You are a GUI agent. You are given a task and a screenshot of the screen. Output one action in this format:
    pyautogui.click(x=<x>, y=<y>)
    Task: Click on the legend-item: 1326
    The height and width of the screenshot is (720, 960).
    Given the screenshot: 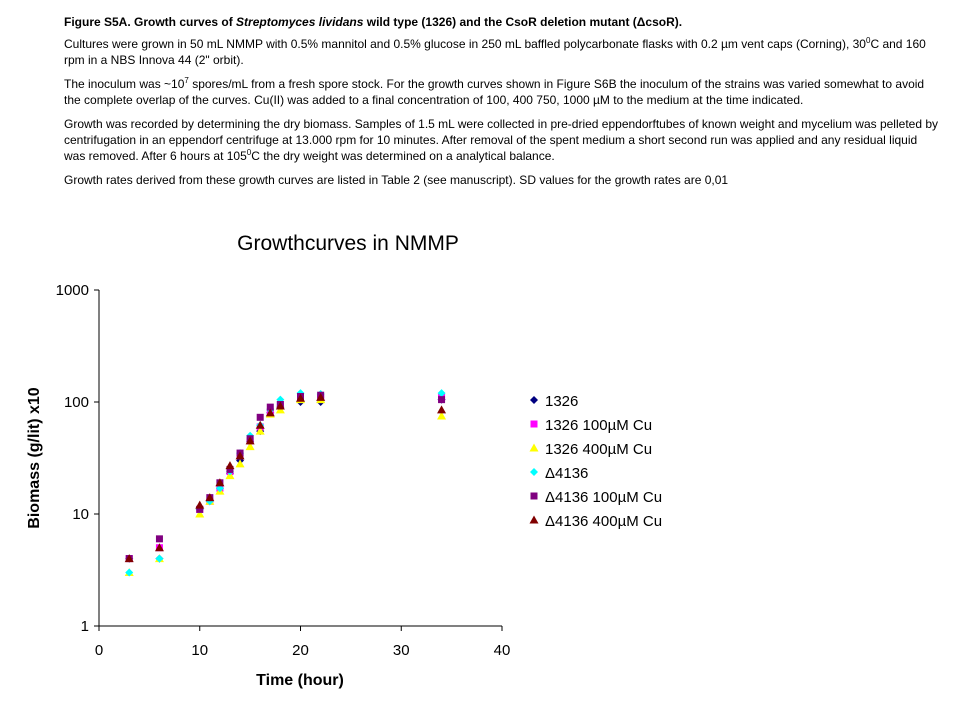 What is the action you would take?
    pyautogui.click(x=554, y=401)
    